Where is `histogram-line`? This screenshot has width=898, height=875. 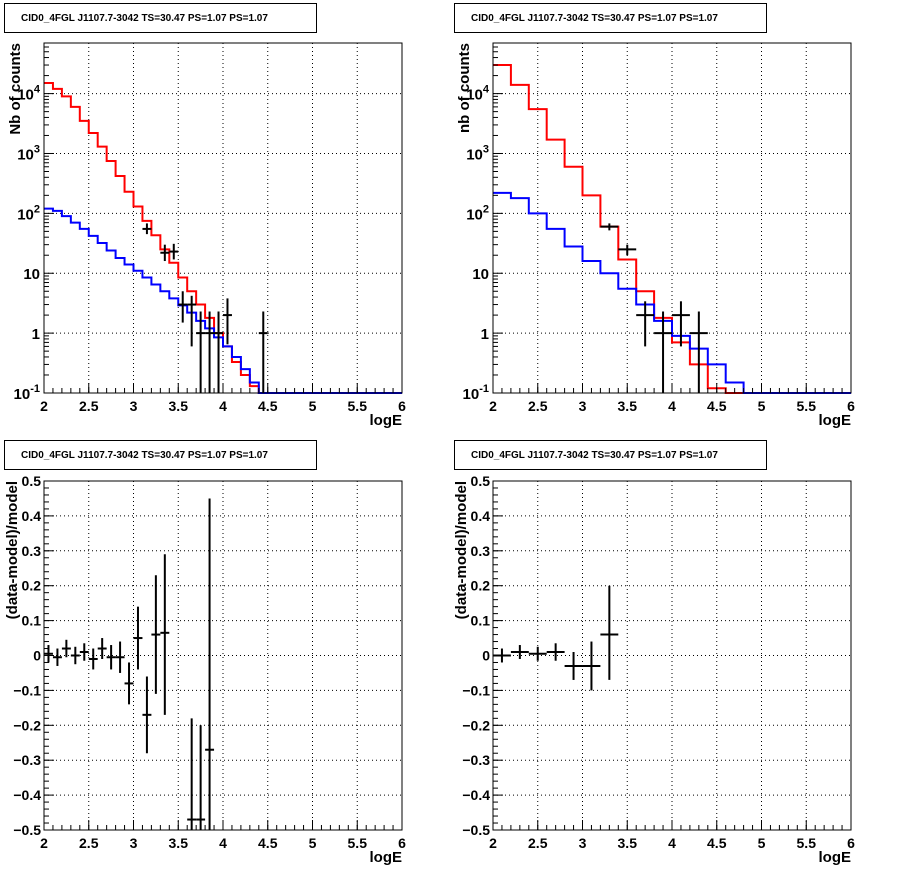
histogram-line is located at coordinates (223, 300).